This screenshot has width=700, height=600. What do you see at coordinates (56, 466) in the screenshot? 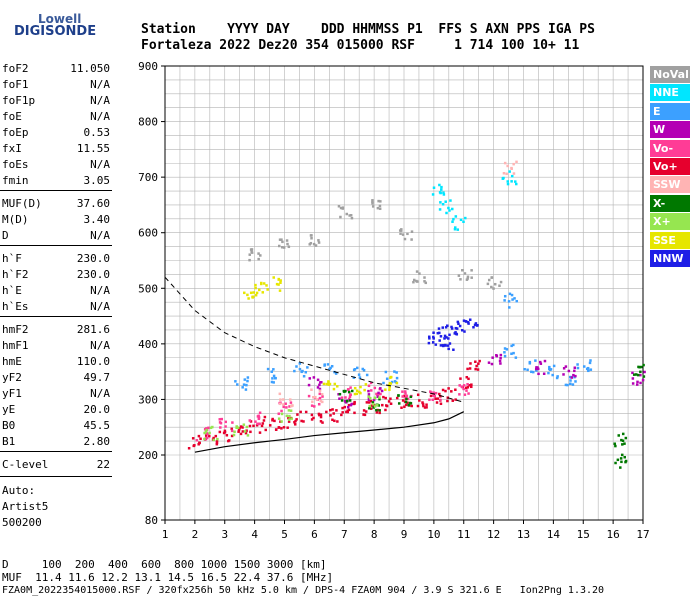
I see `param-23: C-level 22` at bounding box center [56, 466].